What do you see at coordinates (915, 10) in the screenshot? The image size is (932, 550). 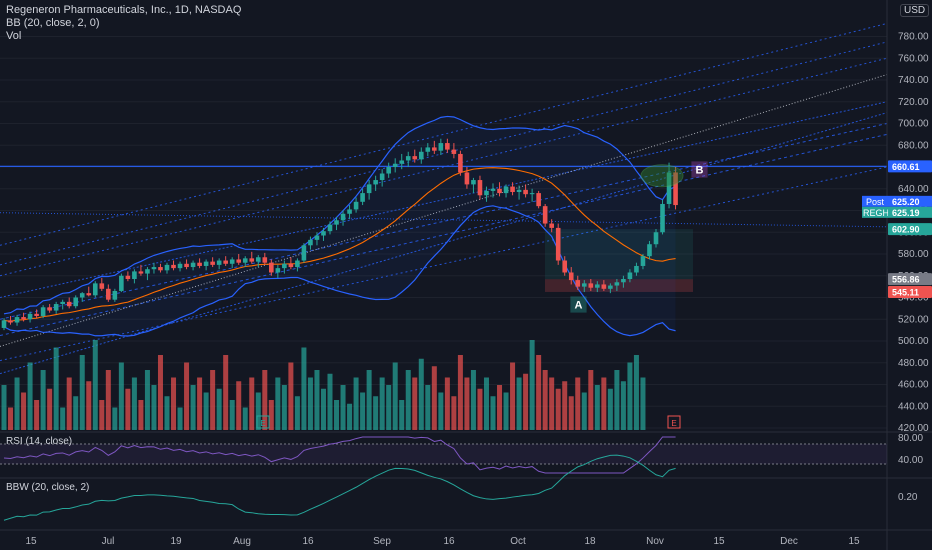 I see `currency-selector: USD` at bounding box center [915, 10].